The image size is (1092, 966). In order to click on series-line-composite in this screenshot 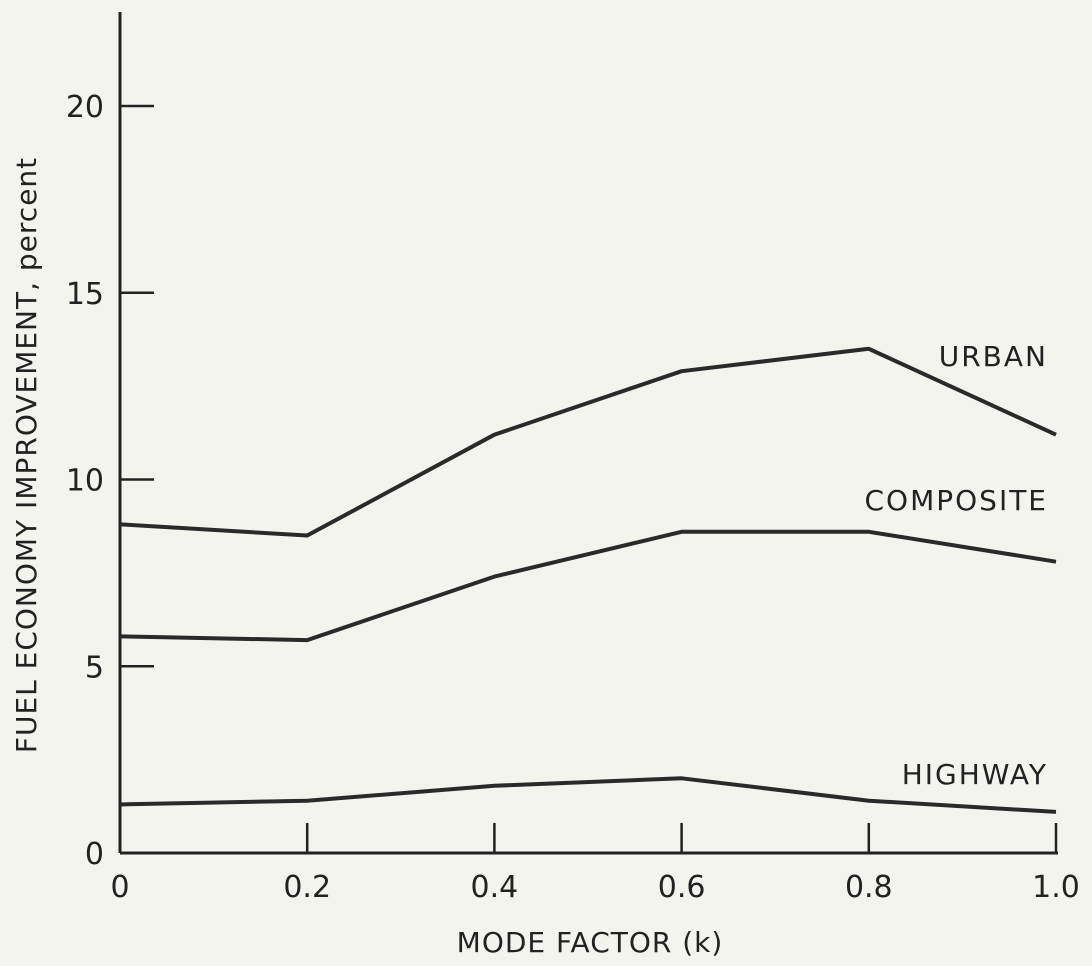, I will do `click(588, 586)`.